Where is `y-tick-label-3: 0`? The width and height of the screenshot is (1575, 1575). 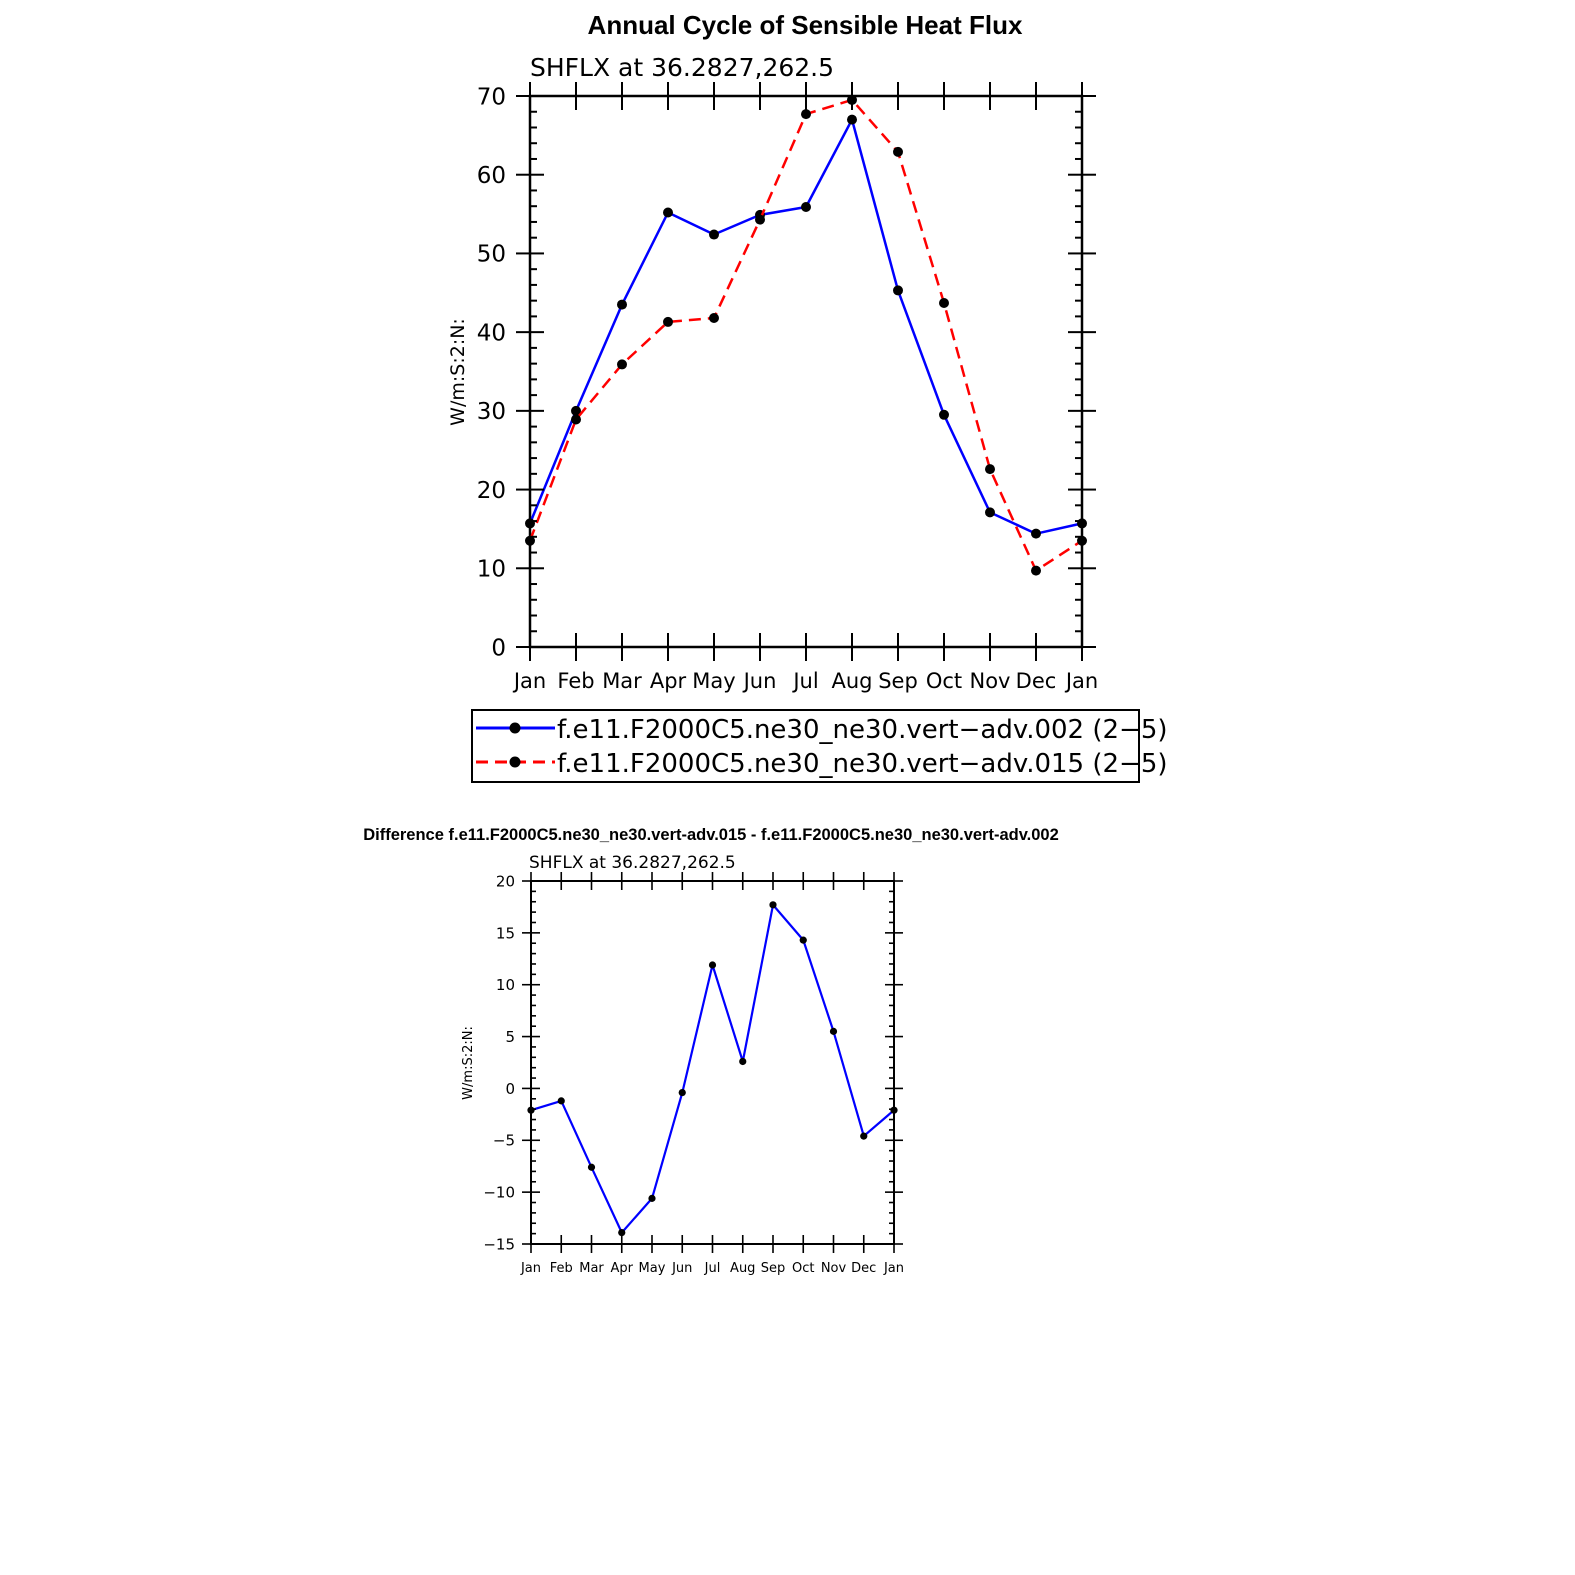 y-tick-label-3: 0 is located at coordinates (510, 1089).